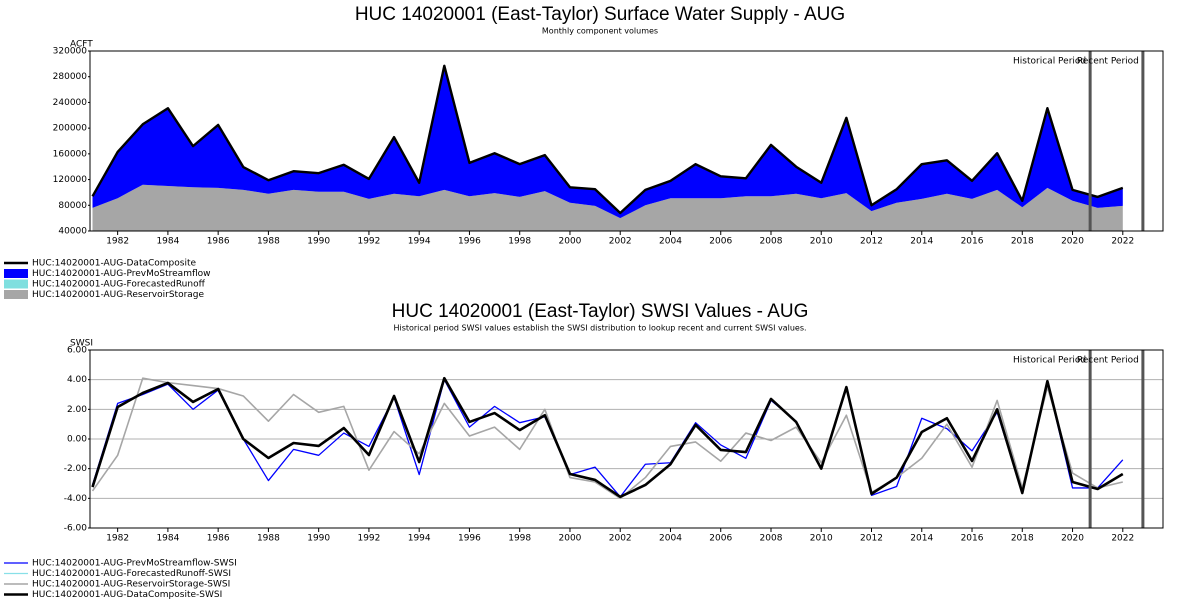 The width and height of the screenshot is (1200, 600). I want to click on y-tick-label: 240000, so click(70, 103).